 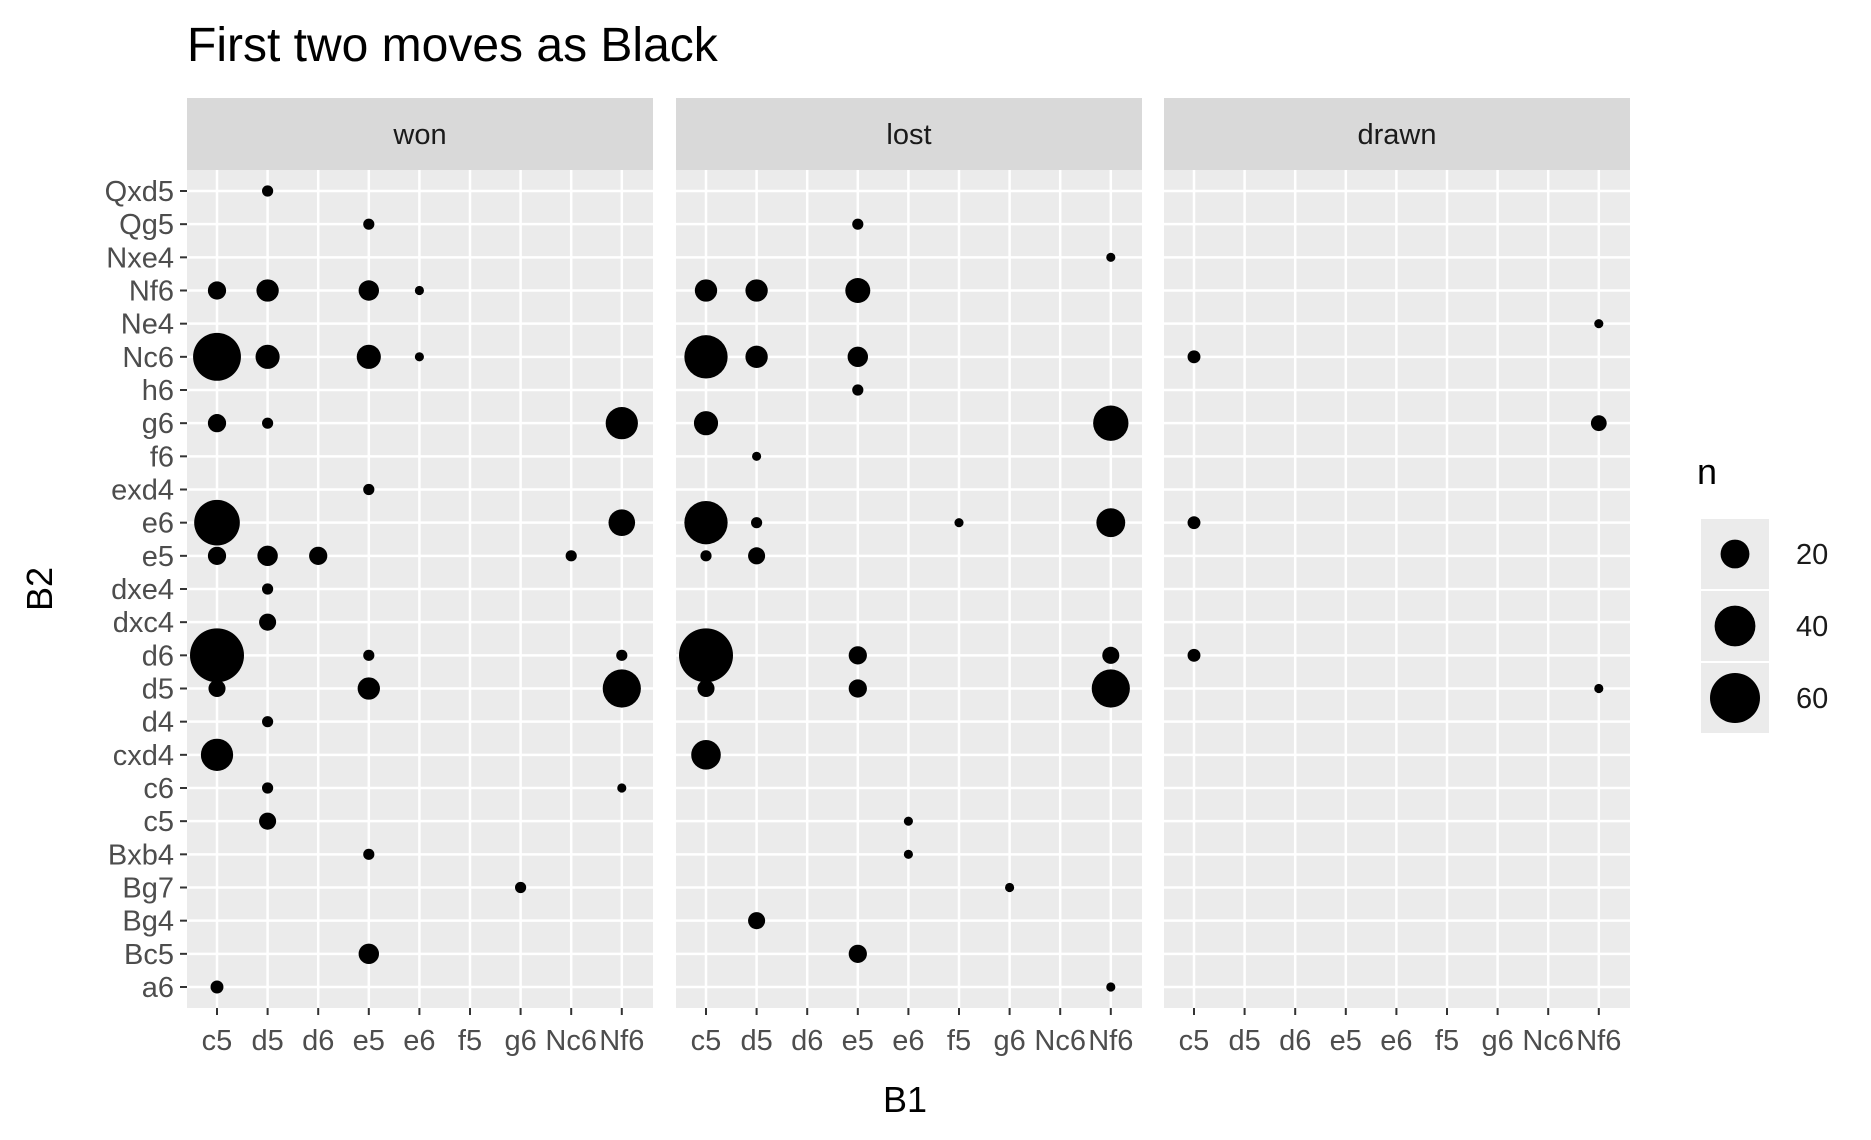 I want to click on y-tick-label: dxc4, so click(x=143, y=623).